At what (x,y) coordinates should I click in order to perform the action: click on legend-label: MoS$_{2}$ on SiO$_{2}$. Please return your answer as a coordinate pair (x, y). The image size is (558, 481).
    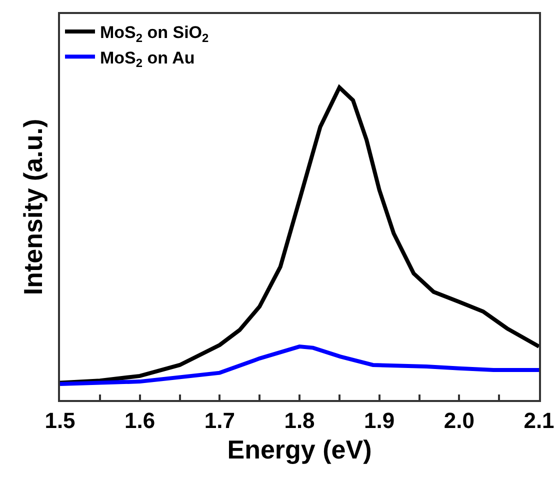
    Looking at the image, I should click on (155, 34).